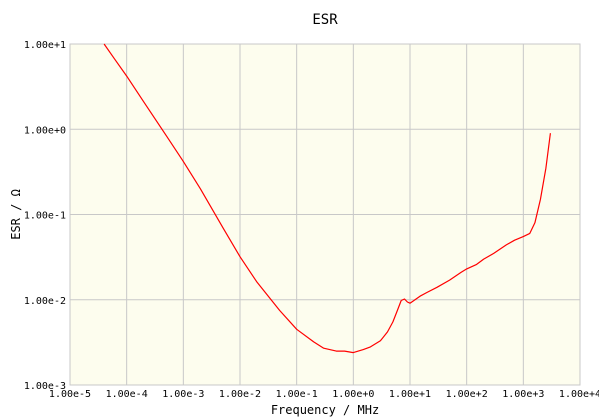 This screenshot has width=599, height=419. What do you see at coordinates (183, 394) in the screenshot?
I see `x-tick-label: 1.00e-3` at bounding box center [183, 394].